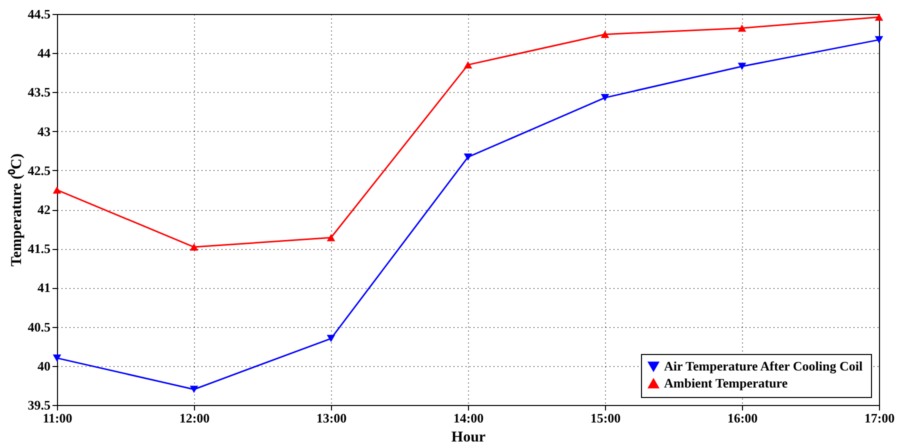 This screenshot has height=448, width=917. What do you see at coordinates (742, 418) in the screenshot?
I see `x-tick-label: 16:00` at bounding box center [742, 418].